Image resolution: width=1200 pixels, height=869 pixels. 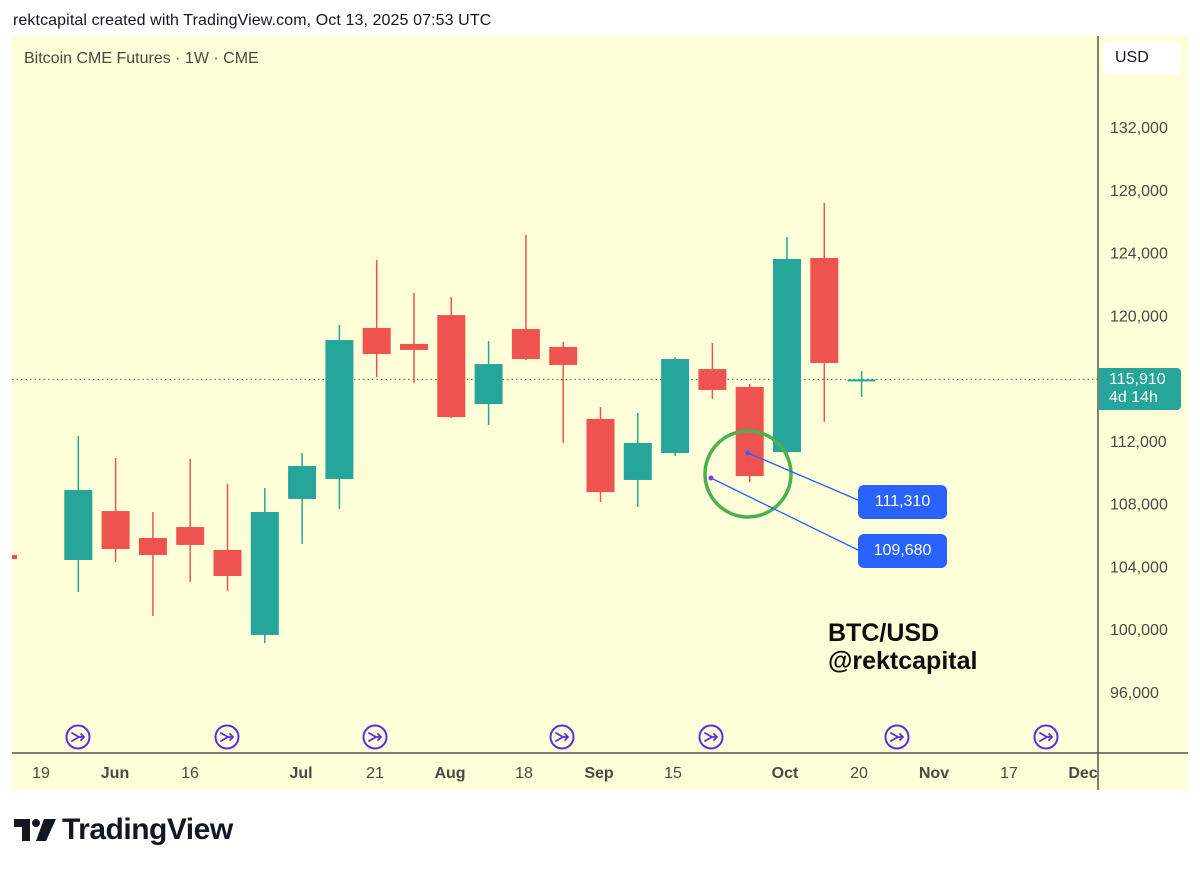 I want to click on watermark: BTC/USD @rektcapital, so click(x=902, y=647).